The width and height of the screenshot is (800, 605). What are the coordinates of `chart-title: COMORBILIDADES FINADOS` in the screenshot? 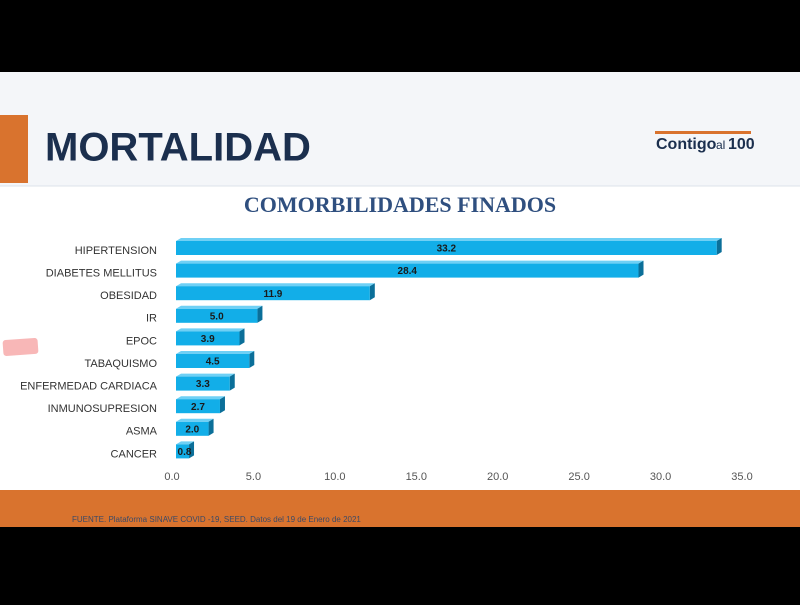 It's located at (400, 204).